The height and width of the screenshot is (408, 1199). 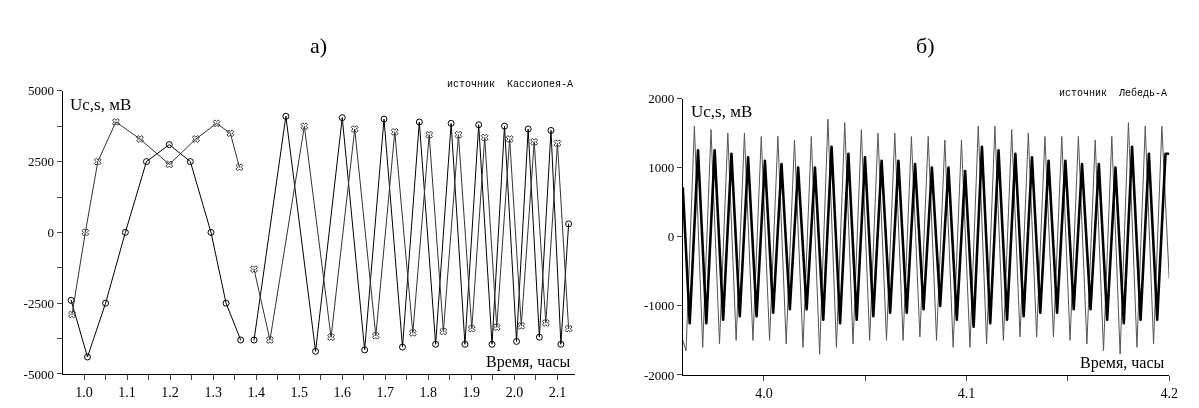 What do you see at coordinates (38, 303) in the screenshot?
I see `y-tick-label: -2500` at bounding box center [38, 303].